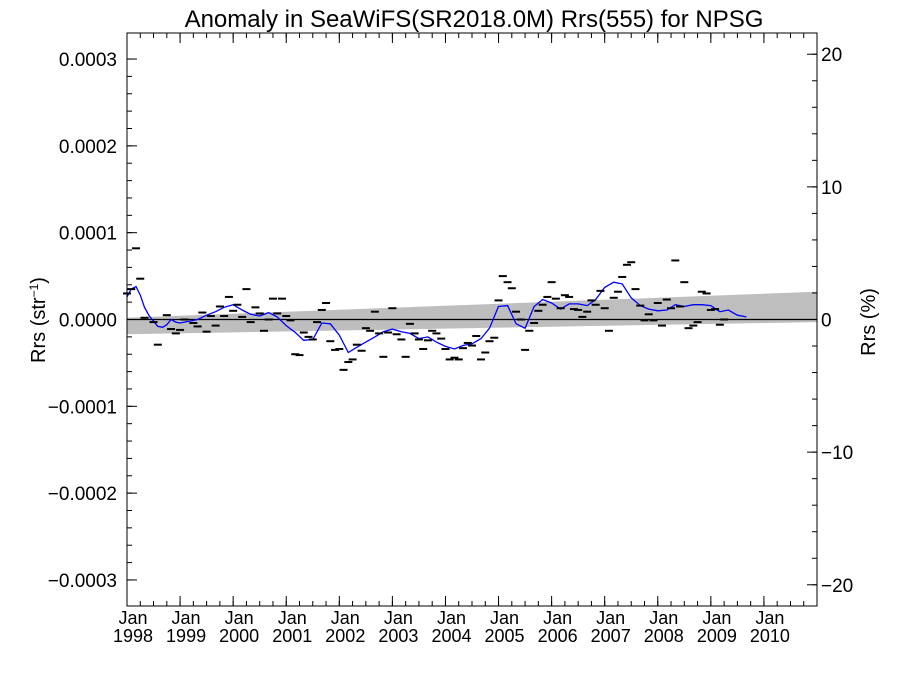 This screenshot has width=900, height=675. I want to click on y2-tick-label: 20, so click(831, 55).